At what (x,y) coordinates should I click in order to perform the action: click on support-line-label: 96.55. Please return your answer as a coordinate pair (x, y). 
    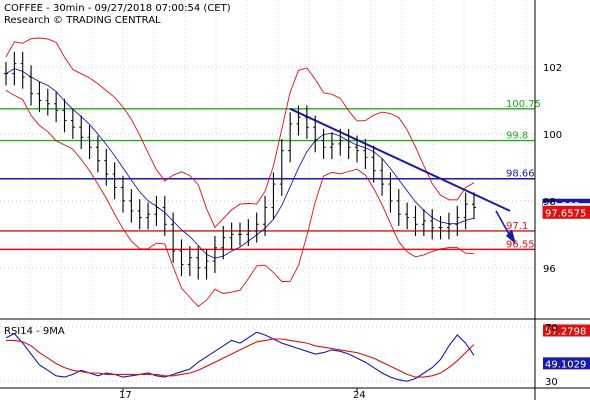
    Looking at the image, I should click on (520, 244).